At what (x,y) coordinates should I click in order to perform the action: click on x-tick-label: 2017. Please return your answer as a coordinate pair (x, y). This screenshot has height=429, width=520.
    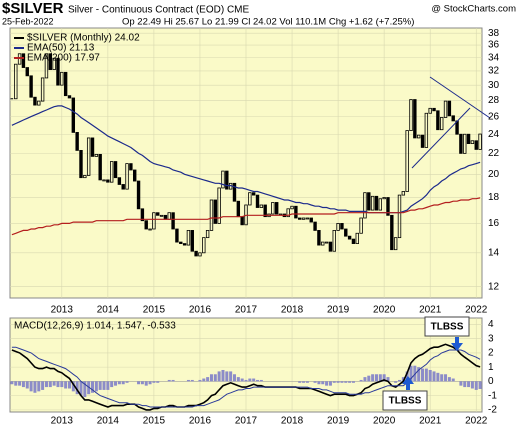
    Looking at the image, I should click on (246, 310).